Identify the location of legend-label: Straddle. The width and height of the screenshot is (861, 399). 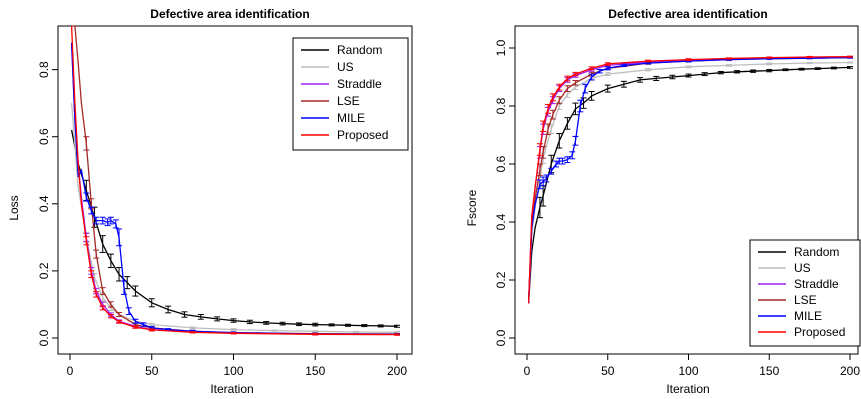
(816, 284).